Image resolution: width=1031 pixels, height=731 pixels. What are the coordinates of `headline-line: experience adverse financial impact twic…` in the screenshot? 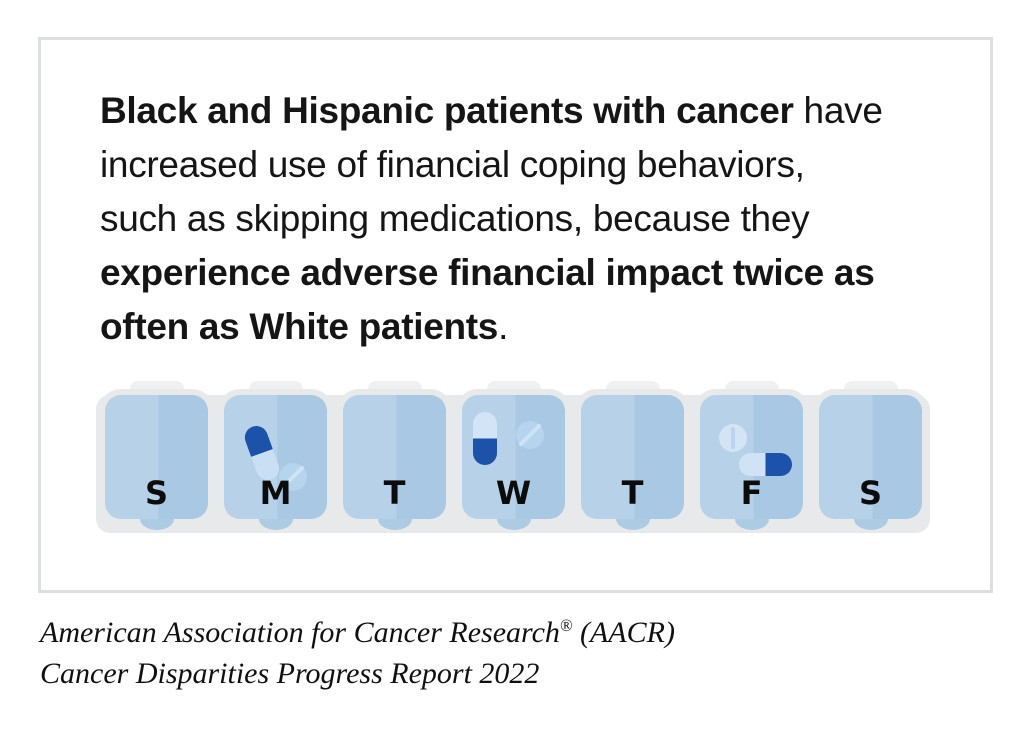 It's located at (491, 273).